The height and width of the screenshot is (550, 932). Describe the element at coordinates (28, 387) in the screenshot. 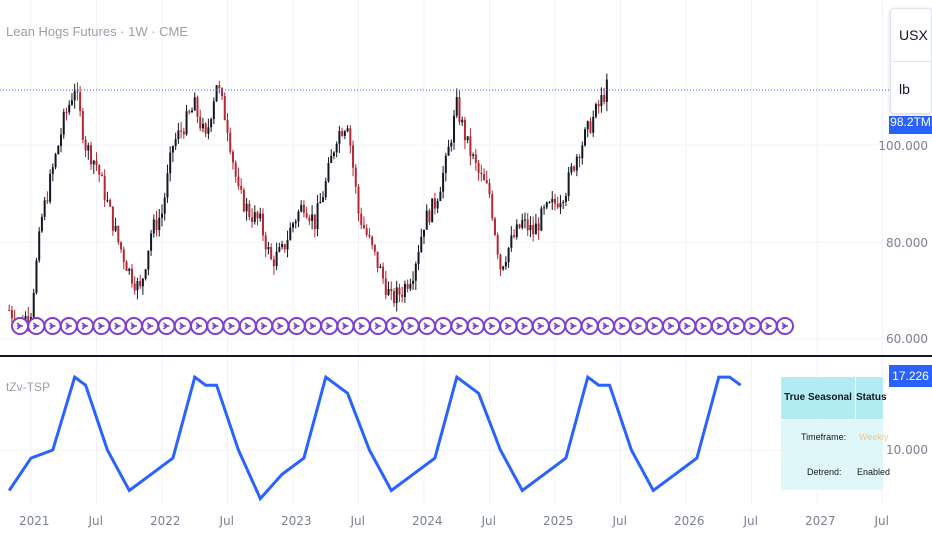

I see `indicator-label: tZv-TSP` at that location.